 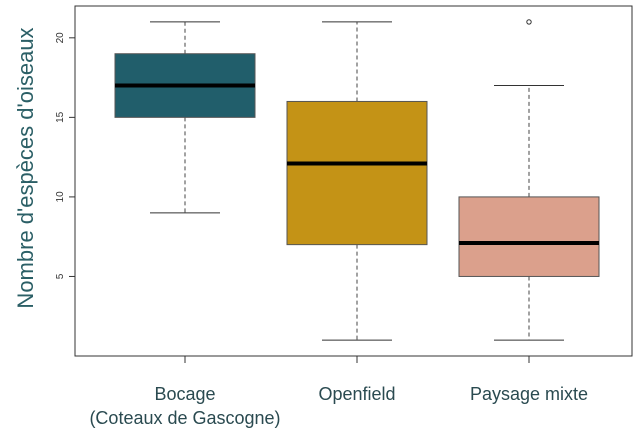 I want to click on x-category-label: (Coteaux de Gascogne), so click(x=184, y=418).